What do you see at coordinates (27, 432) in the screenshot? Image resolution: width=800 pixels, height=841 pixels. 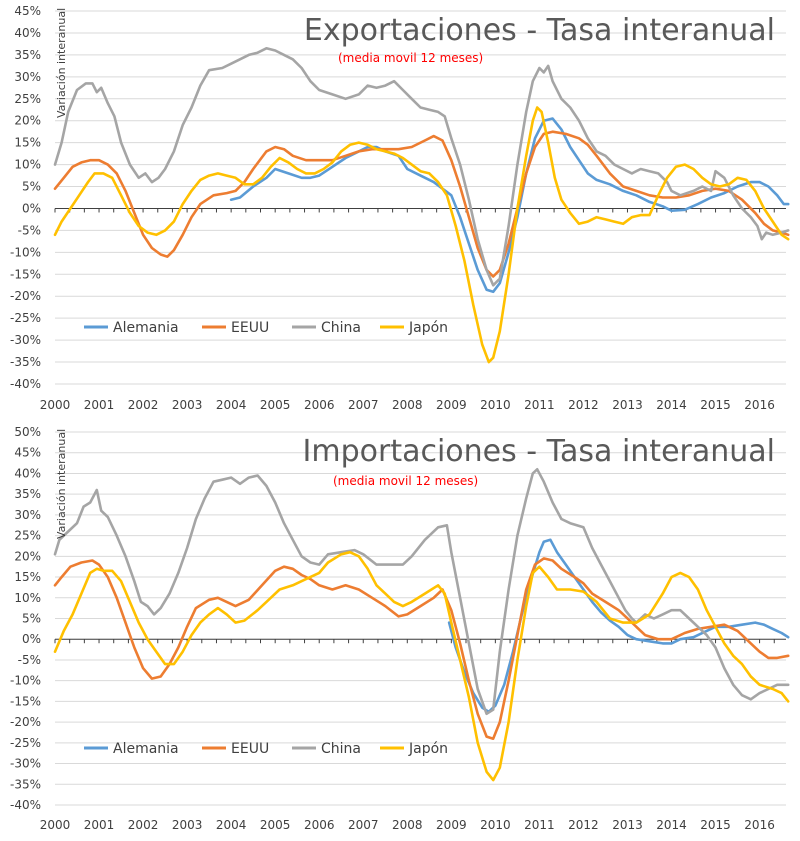 I see `y-tick-label: 50%` at bounding box center [27, 432].